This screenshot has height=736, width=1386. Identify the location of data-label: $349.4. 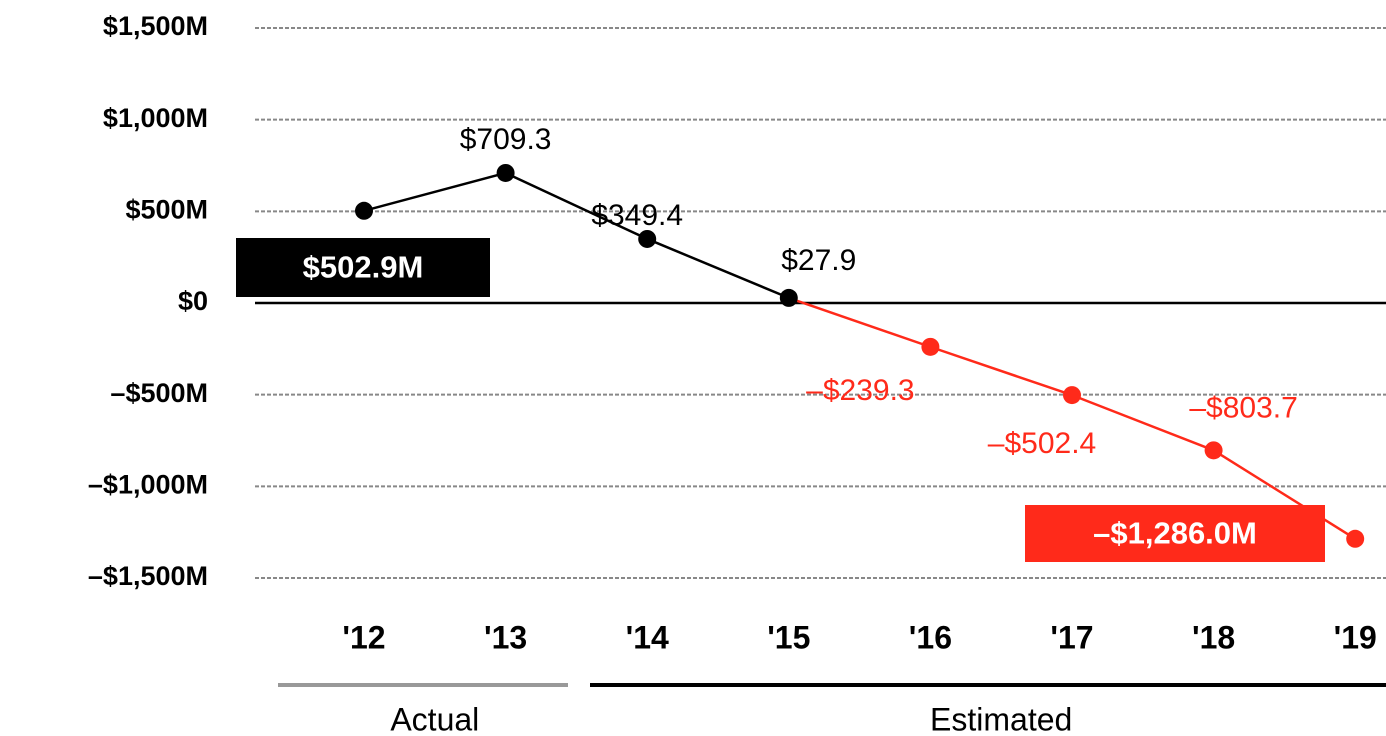
(637, 215).